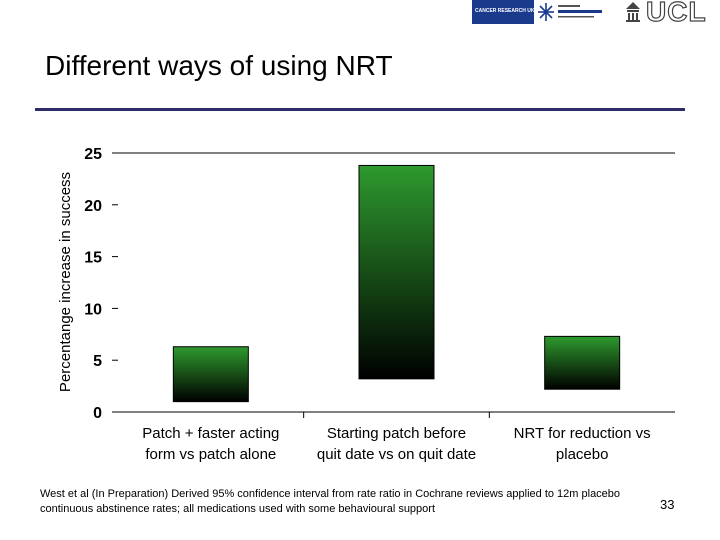 The image size is (720, 540). Describe the element at coordinates (676, 14) in the screenshot. I see `ucl-logo-text: UCL` at that location.